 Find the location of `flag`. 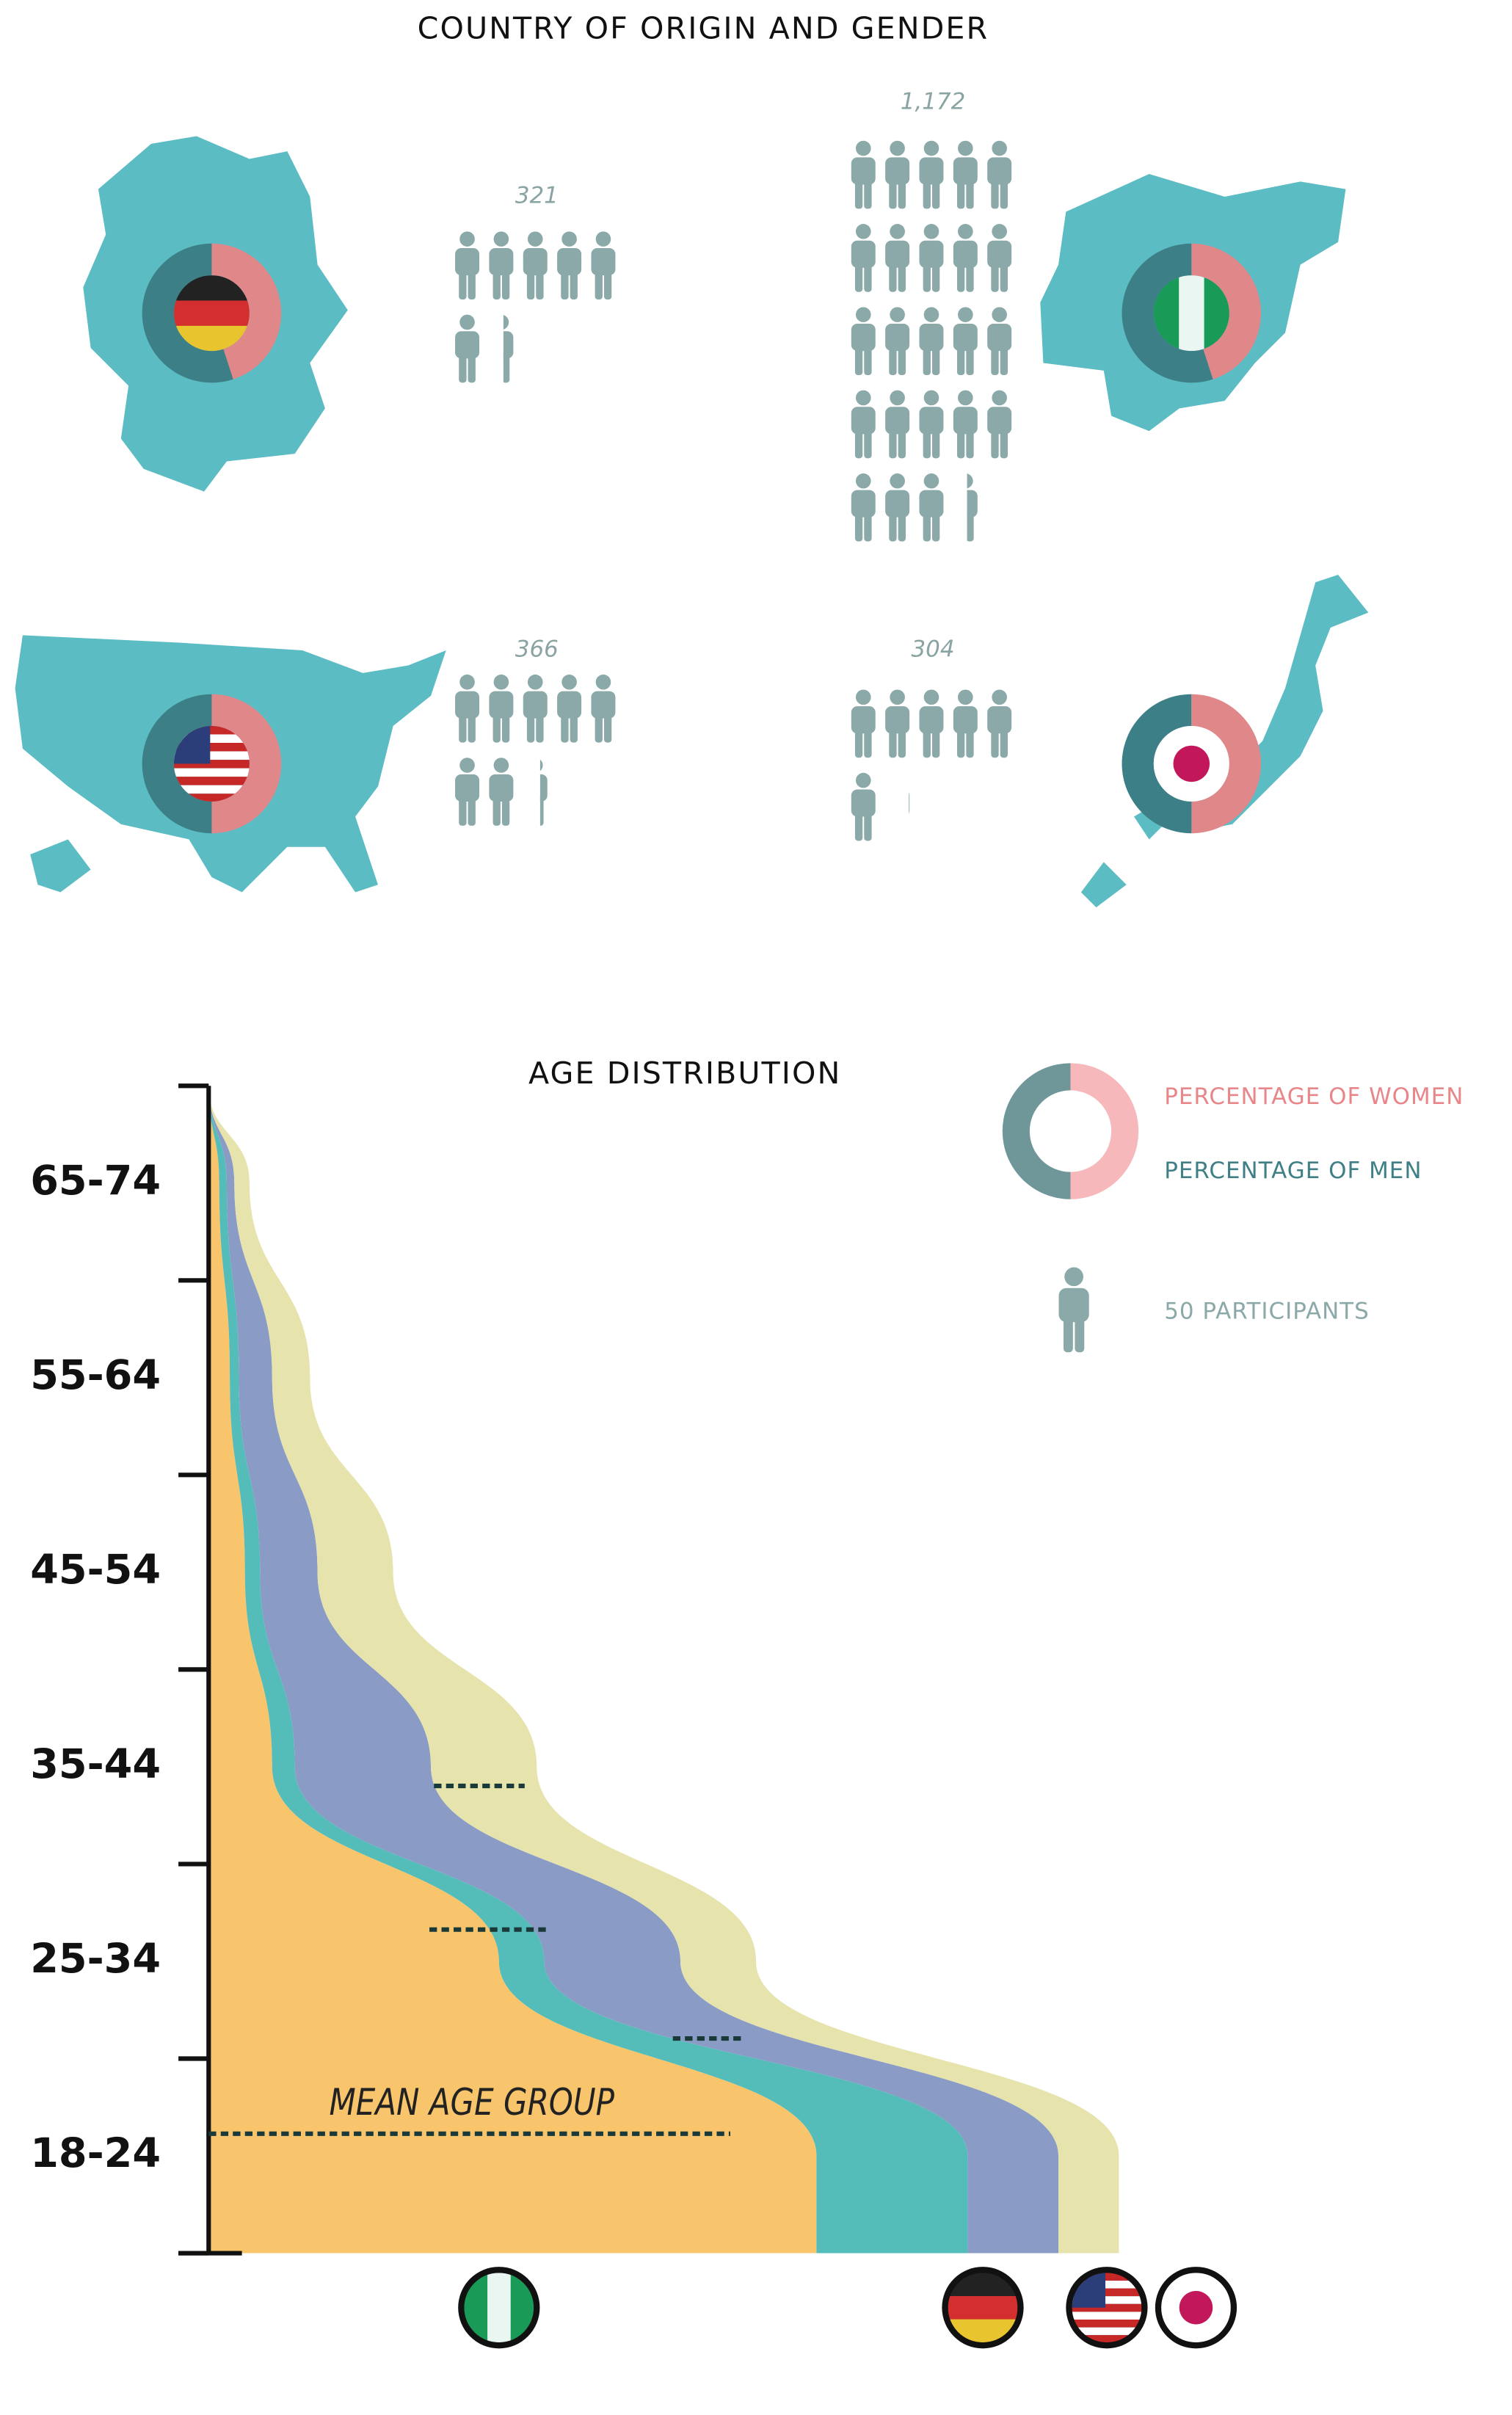

flag is located at coordinates (1196, 2308).